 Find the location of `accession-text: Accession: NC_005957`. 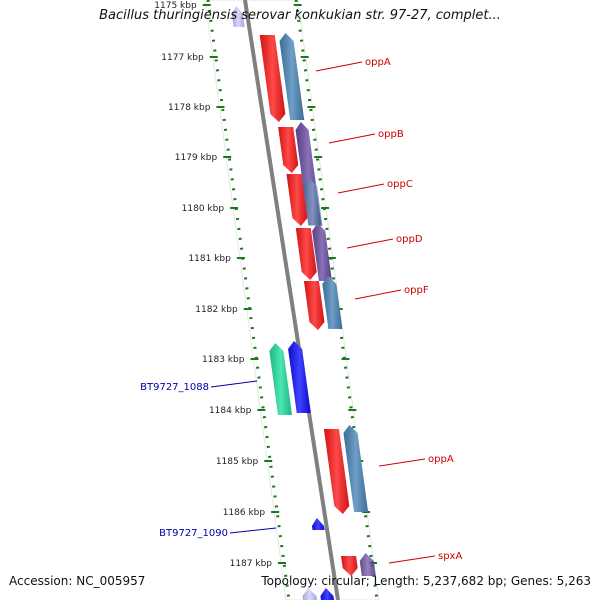

accession-text: Accession: NC_005957 is located at coordinates (77, 581).